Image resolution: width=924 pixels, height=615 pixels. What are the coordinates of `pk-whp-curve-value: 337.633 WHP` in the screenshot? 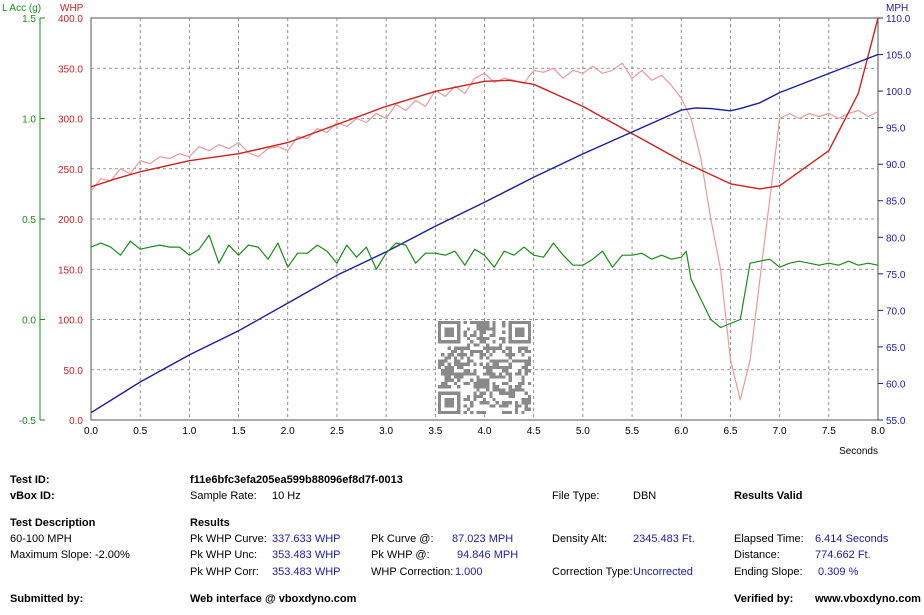 It's located at (306, 539).